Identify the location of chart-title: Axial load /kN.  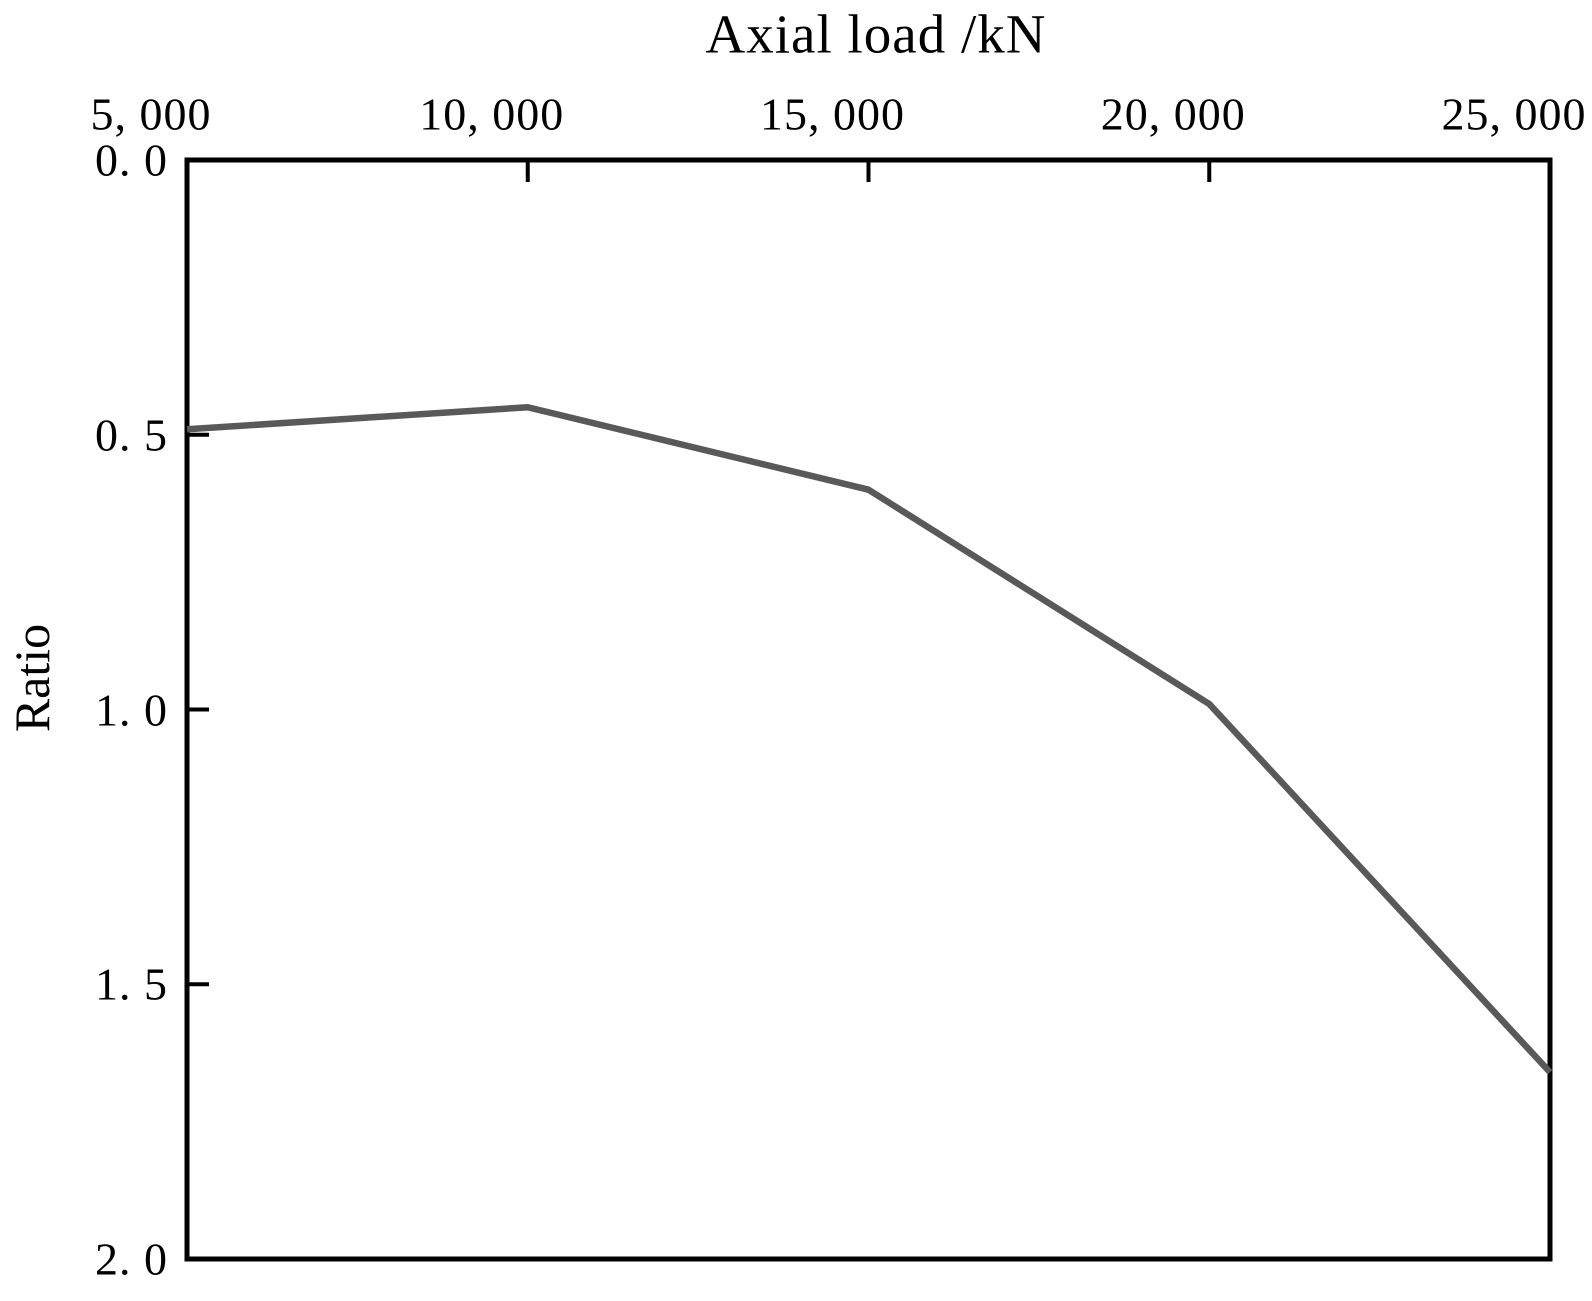
(876, 34).